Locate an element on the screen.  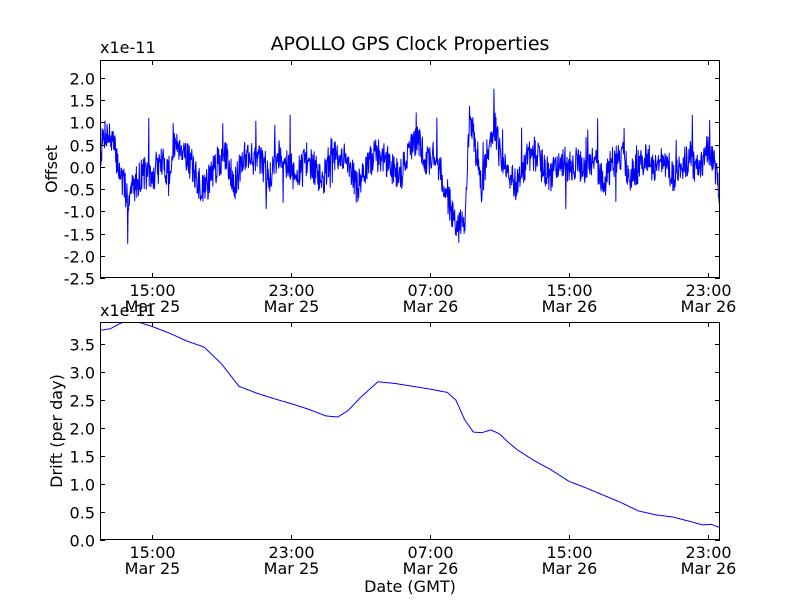
offset-y-axis-label: Offset is located at coordinates (51, 169).